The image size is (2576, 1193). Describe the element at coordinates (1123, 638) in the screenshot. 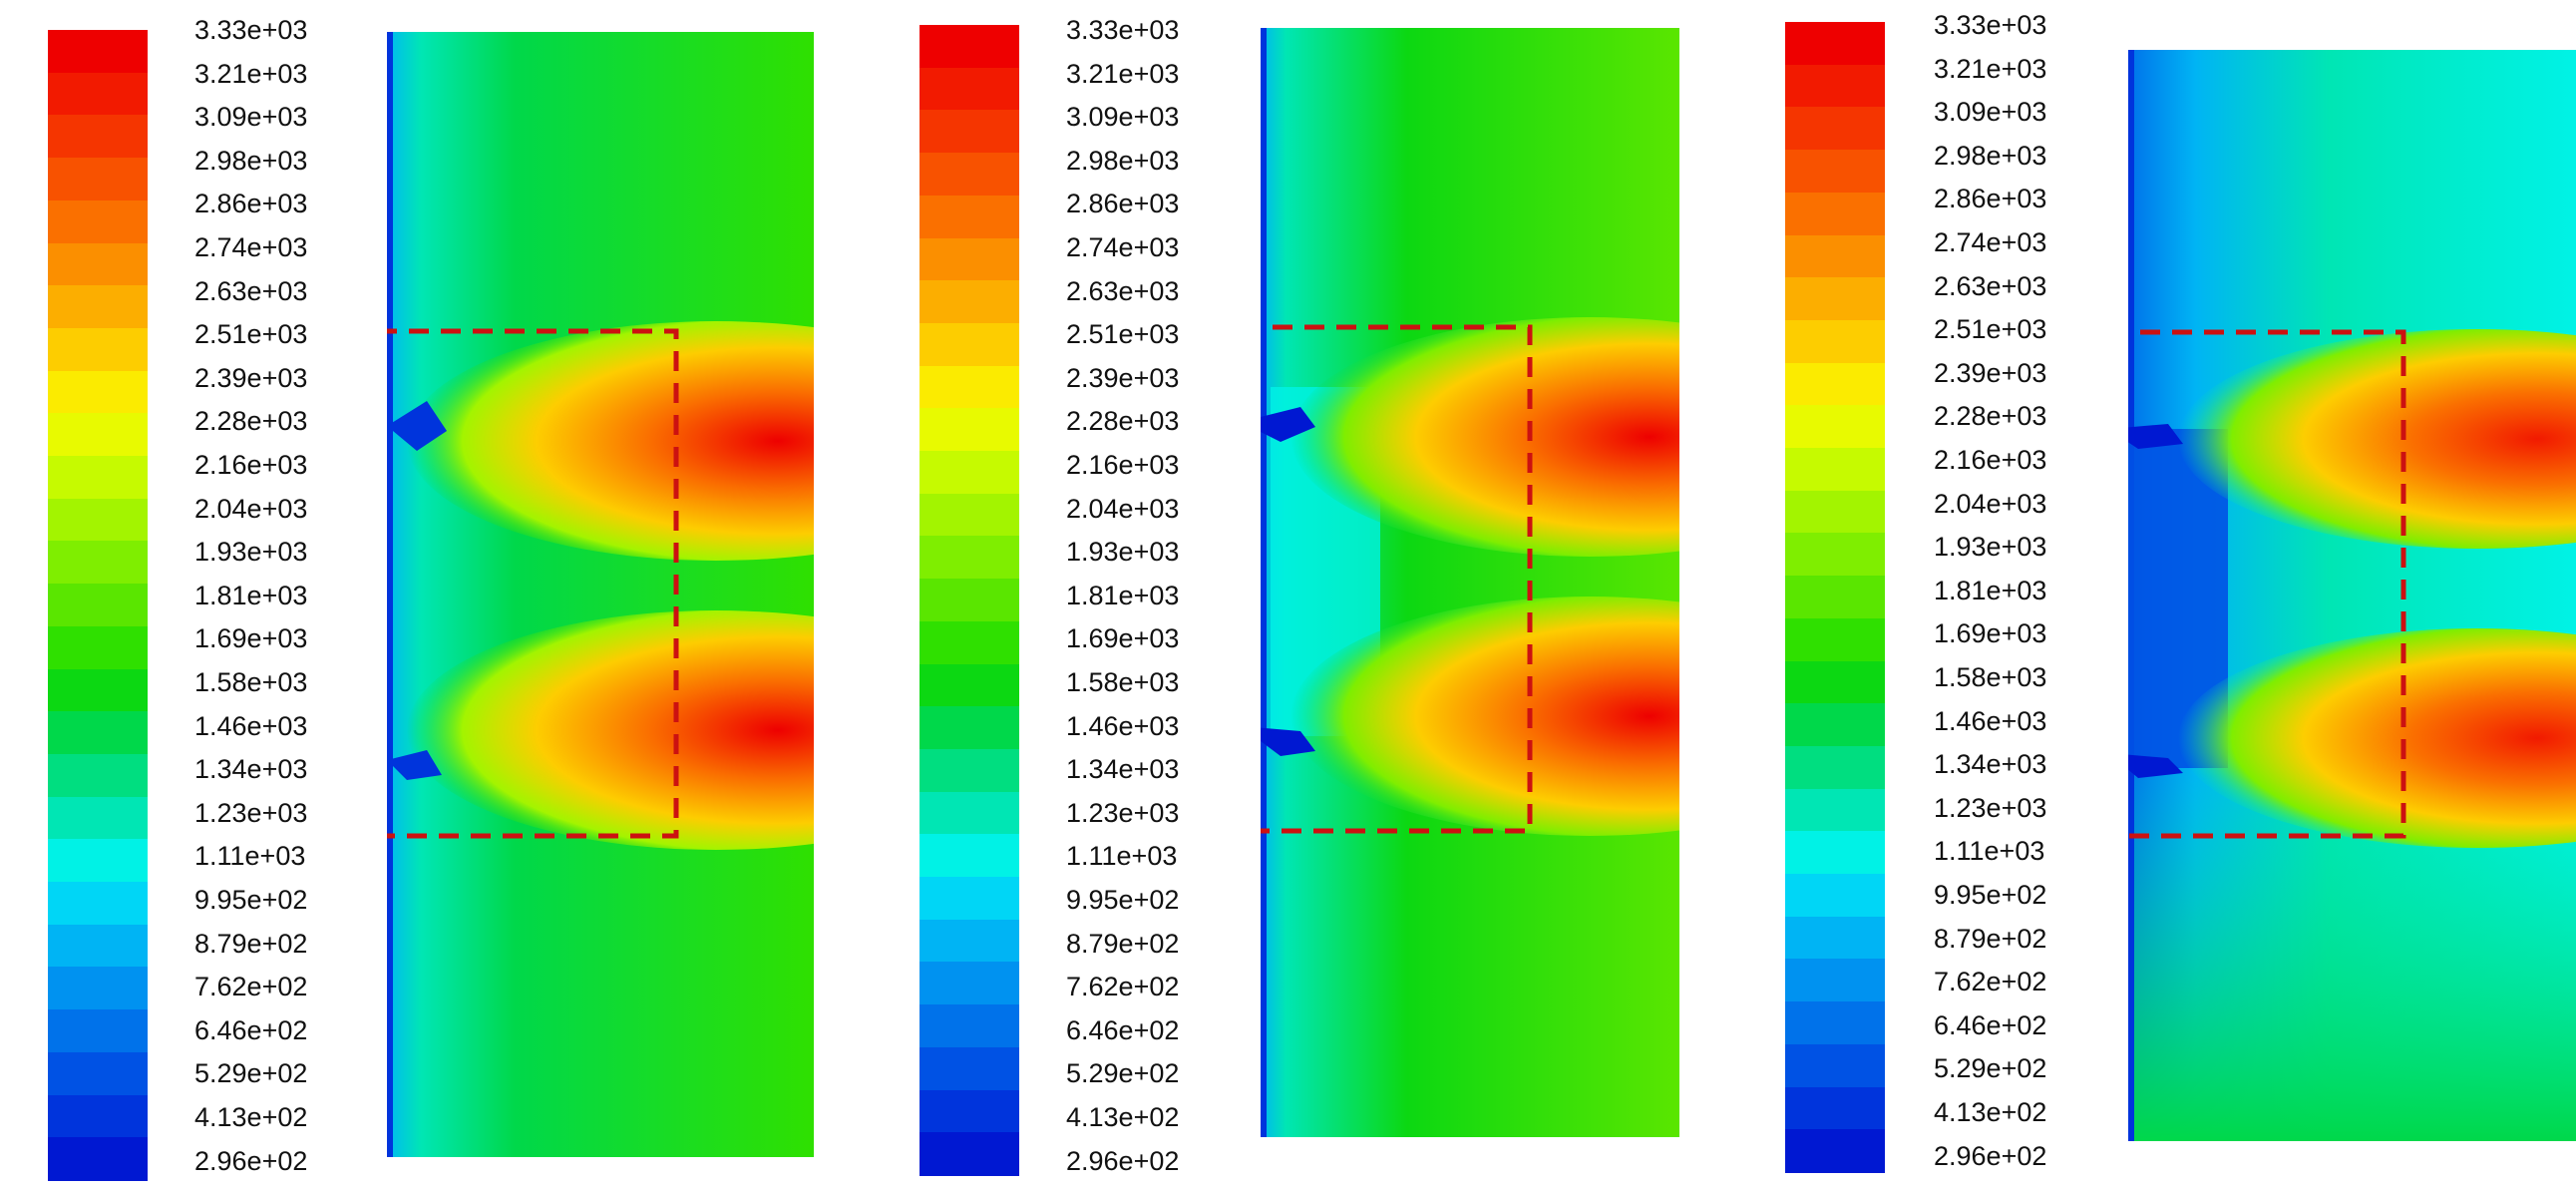

I see `colorbar-tick-label: 1.69e+03` at that location.